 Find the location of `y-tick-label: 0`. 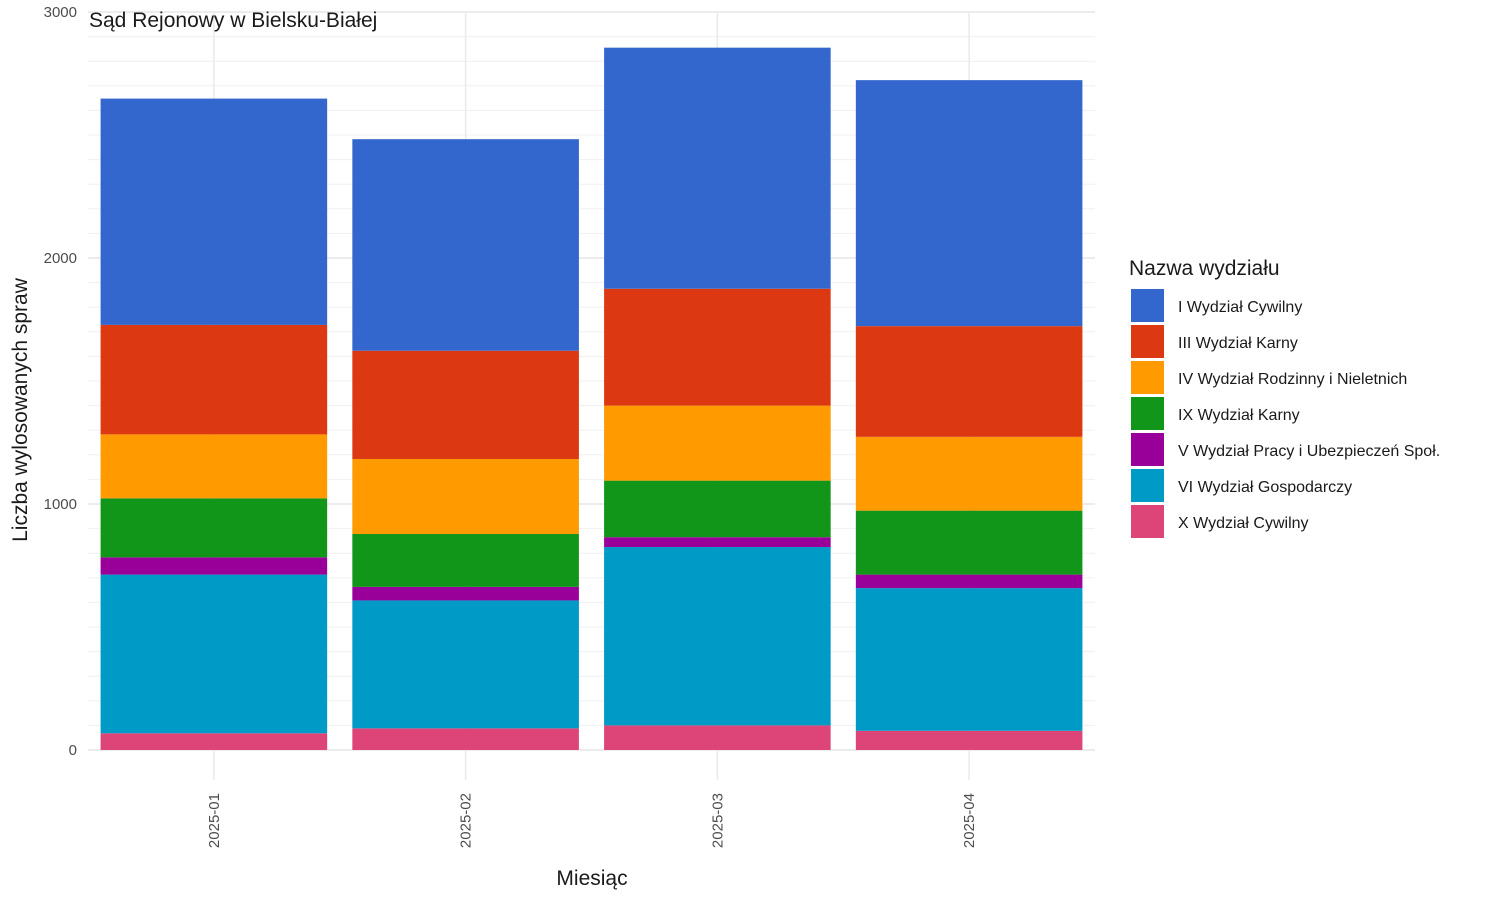

y-tick-label: 0 is located at coordinates (73, 750).